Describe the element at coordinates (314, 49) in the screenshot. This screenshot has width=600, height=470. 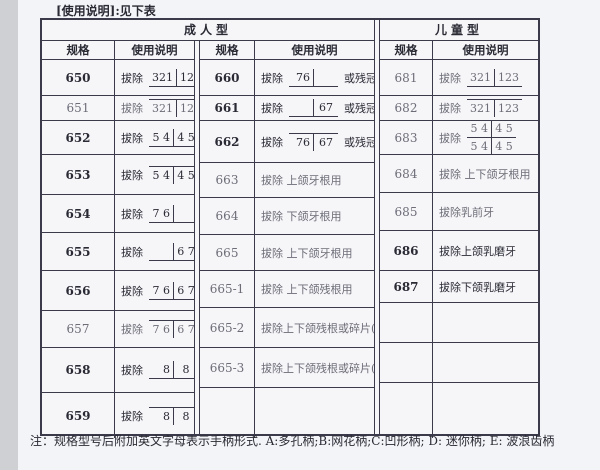
I see `header-usage: 使用说明` at that location.